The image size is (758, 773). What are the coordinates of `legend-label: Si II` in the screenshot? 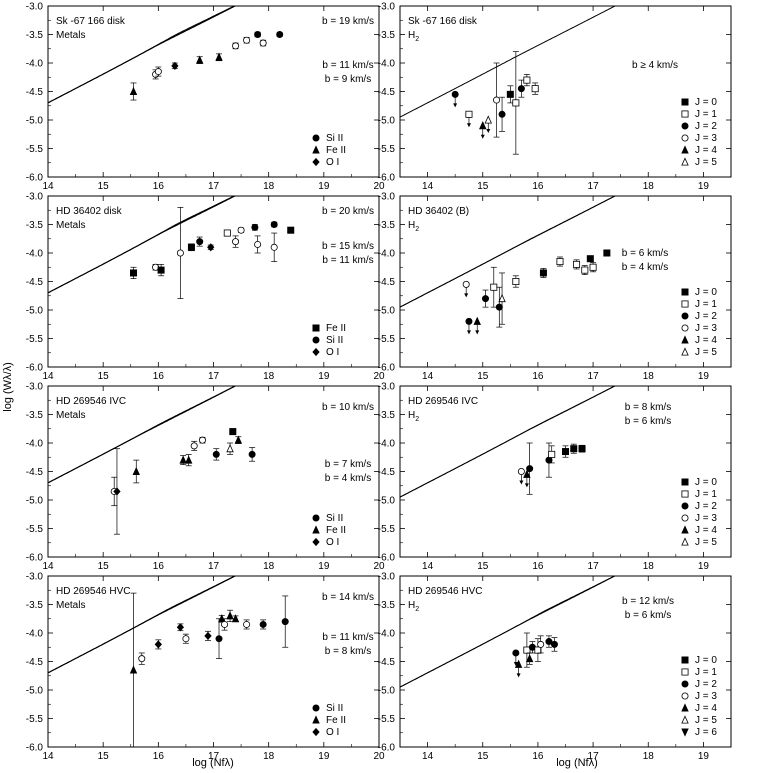 It's located at (334, 138).